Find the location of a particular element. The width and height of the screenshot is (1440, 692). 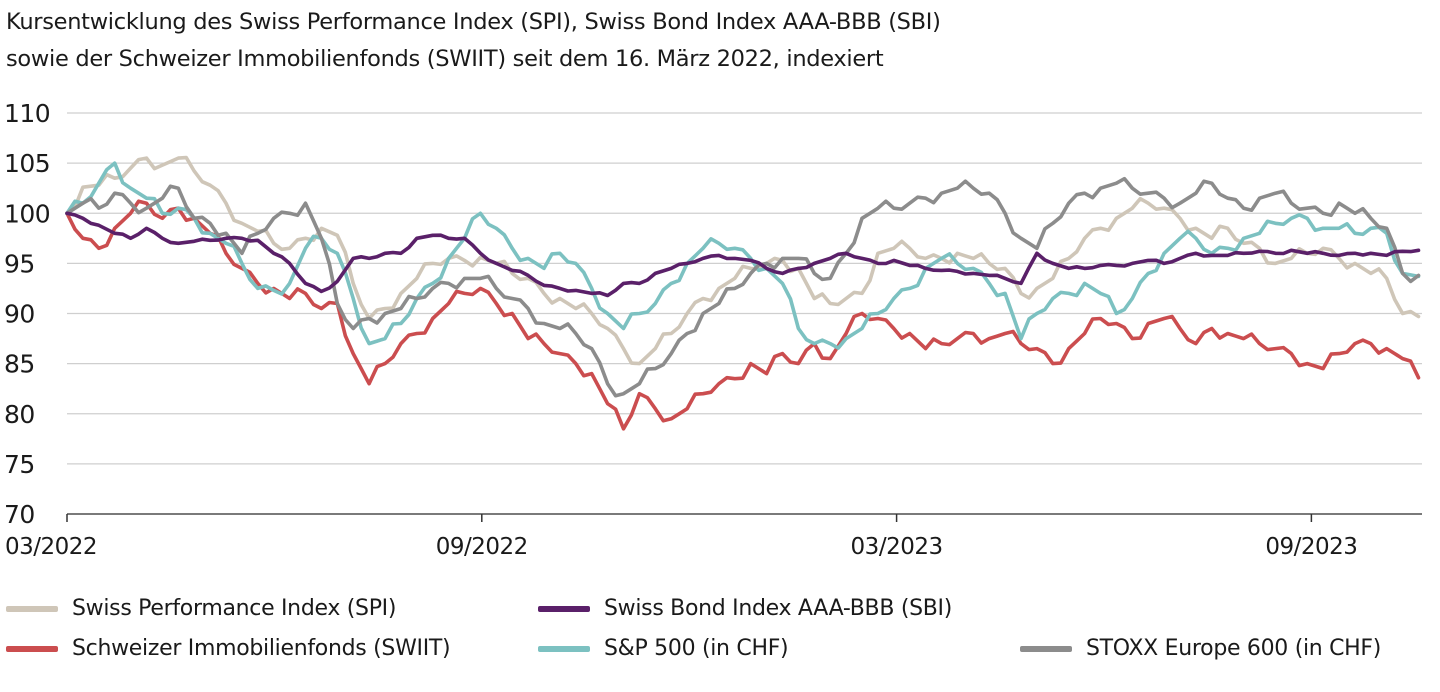

y-tick-label-75: 75 is located at coordinates (19, 464).